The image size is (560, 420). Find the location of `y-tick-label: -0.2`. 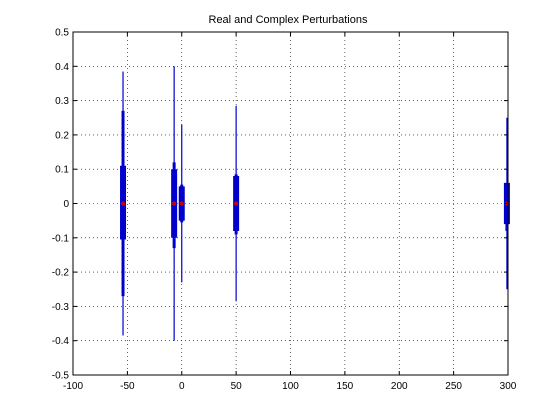

y-tick-label: -0.2 is located at coordinates (61, 273).